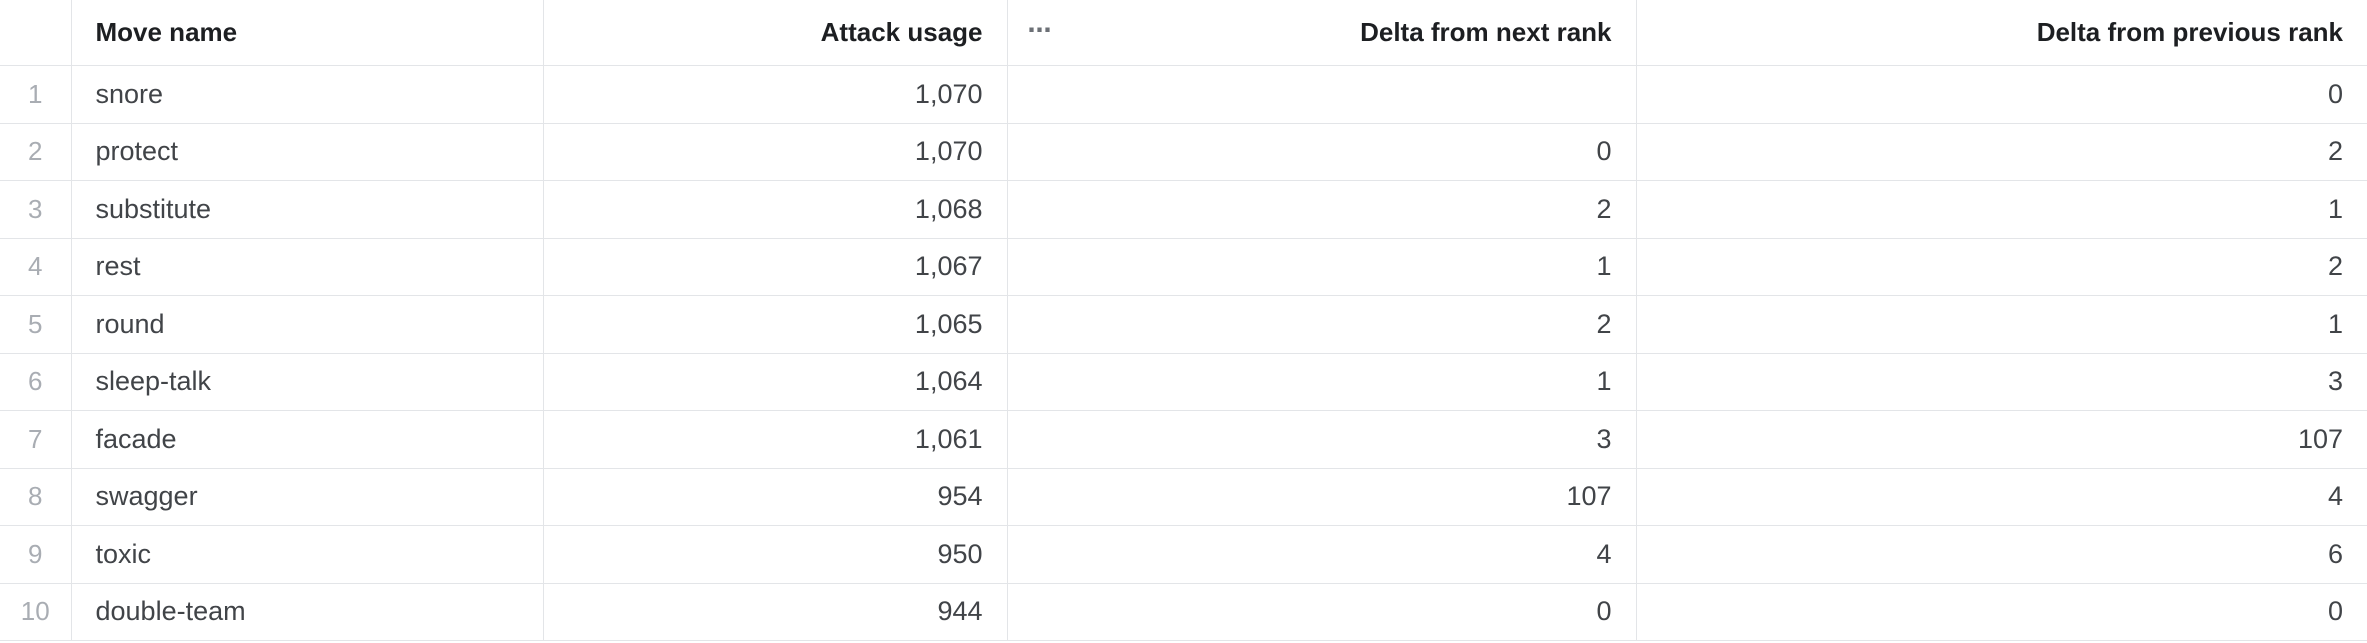  Describe the element at coordinates (1322, 554) in the screenshot. I see `delta-next-rank-cell: 4` at that location.